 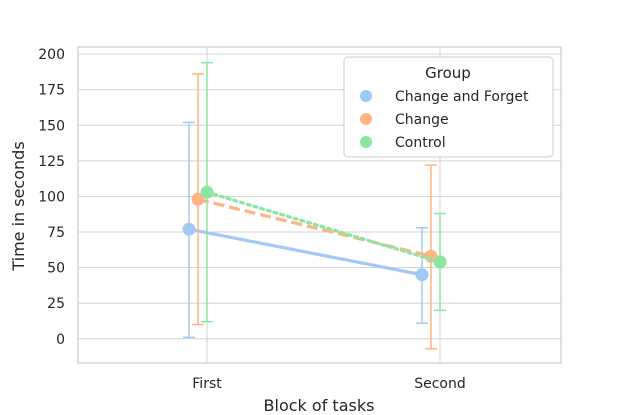 What do you see at coordinates (422, 120) in the screenshot?
I see `legend-label-change: Change` at bounding box center [422, 120].